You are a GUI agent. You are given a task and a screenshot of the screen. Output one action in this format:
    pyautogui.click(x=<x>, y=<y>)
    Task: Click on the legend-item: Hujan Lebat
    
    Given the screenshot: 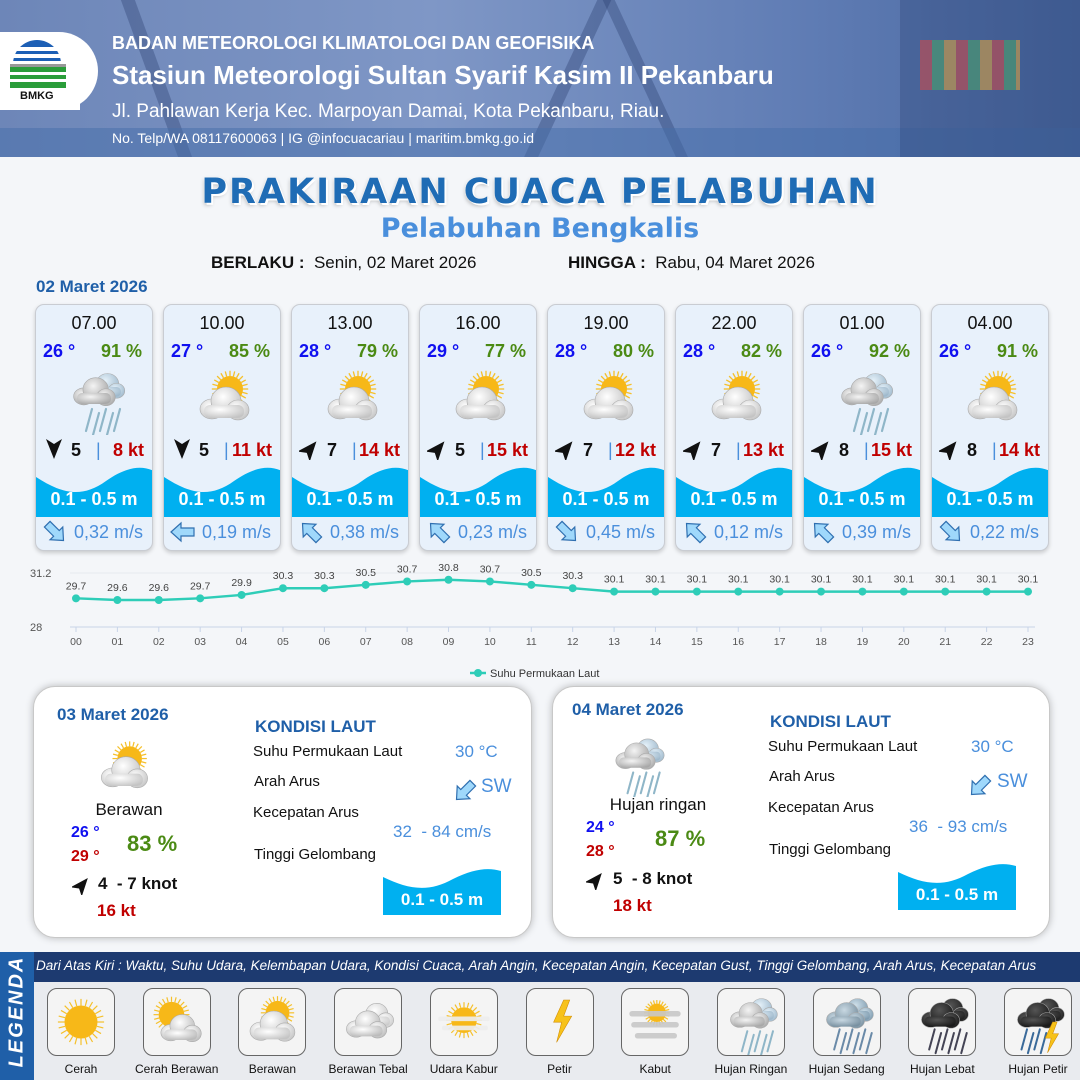 What is the action you would take?
    pyautogui.click(x=942, y=1032)
    